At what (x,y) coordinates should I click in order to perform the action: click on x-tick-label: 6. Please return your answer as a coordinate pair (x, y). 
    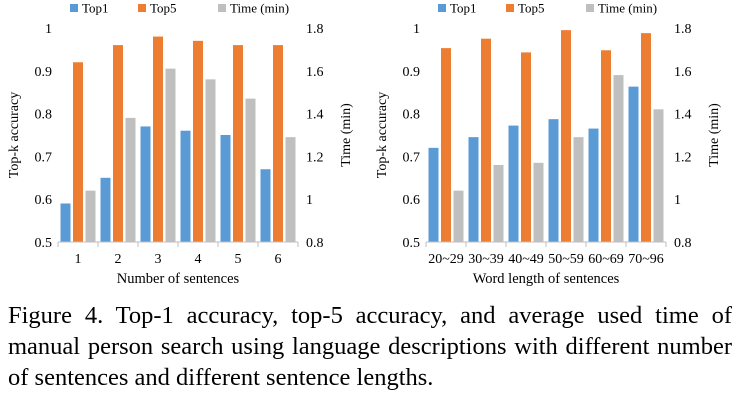
    Looking at the image, I should click on (278, 259).